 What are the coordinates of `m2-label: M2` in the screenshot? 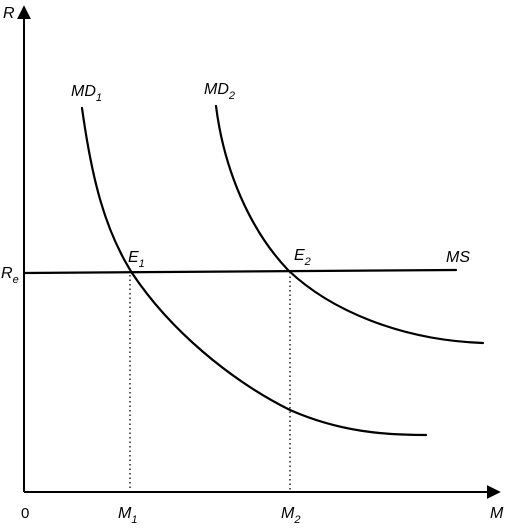 It's located at (290, 515).